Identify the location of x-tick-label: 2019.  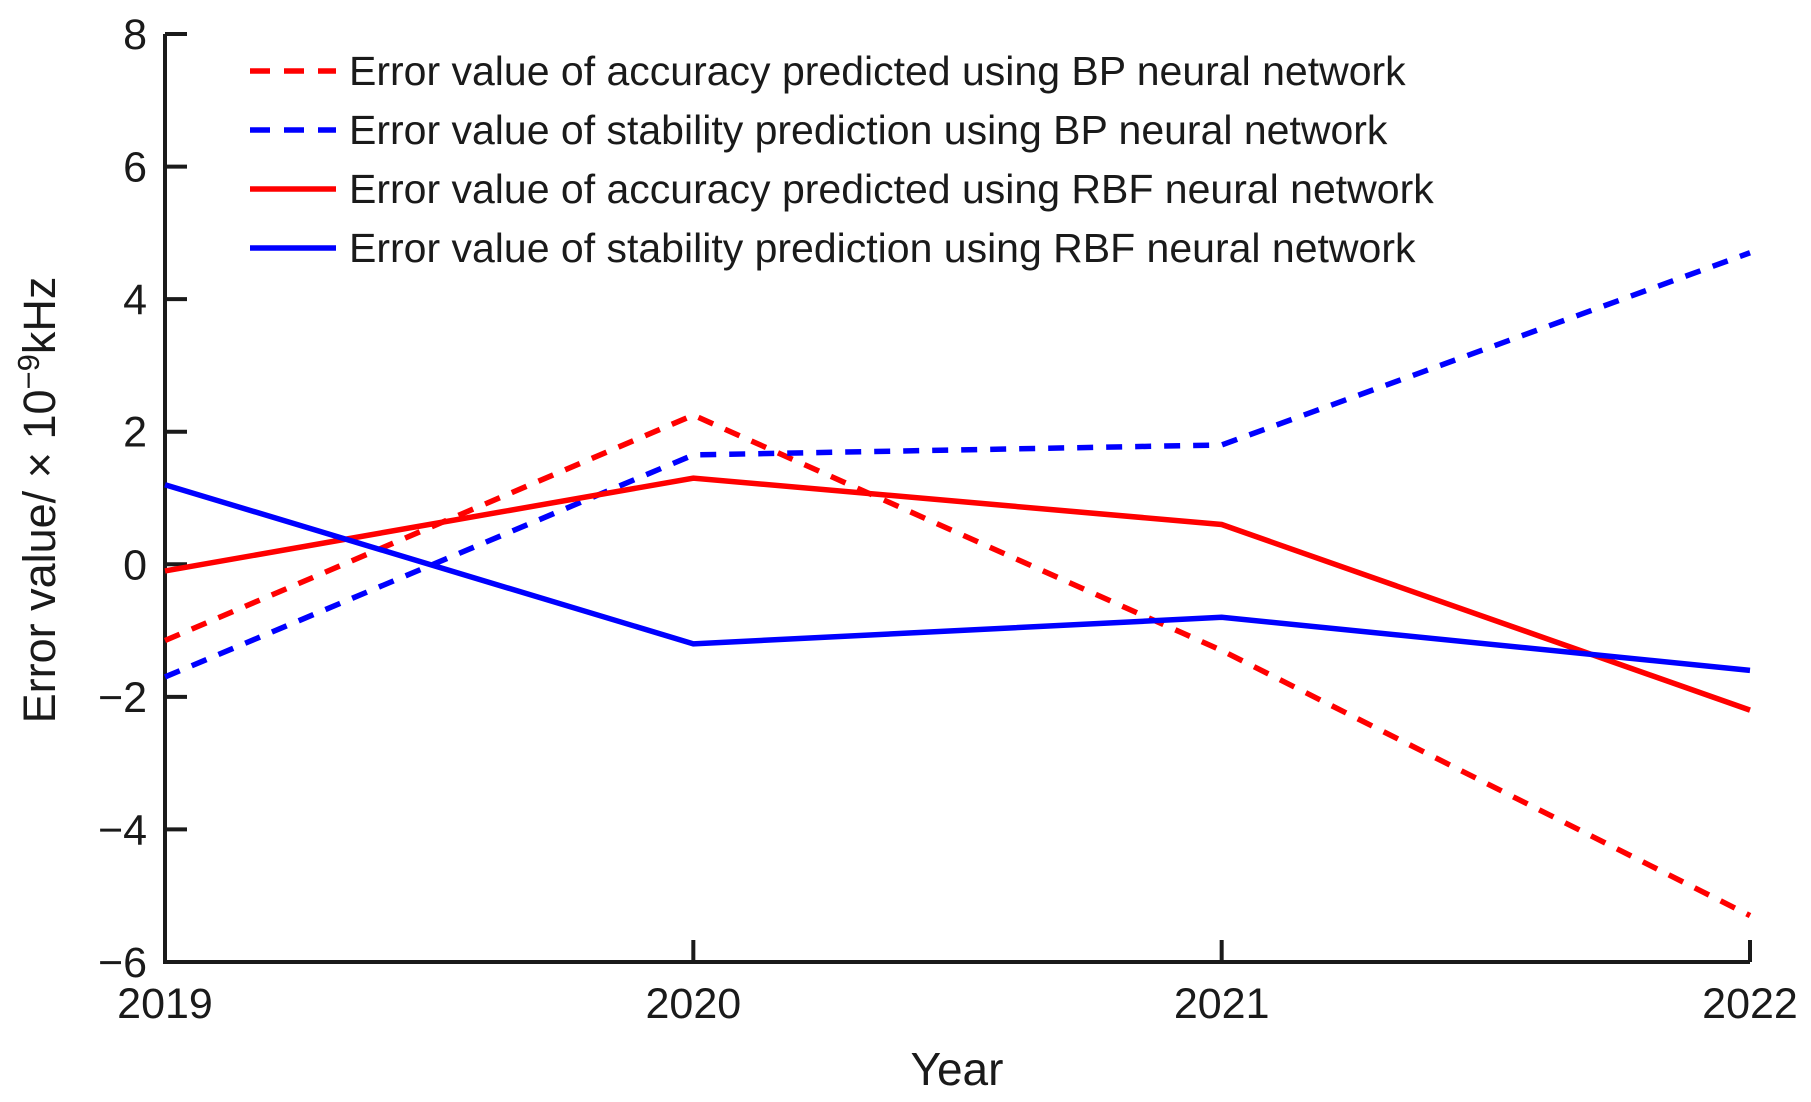
(165, 1004).